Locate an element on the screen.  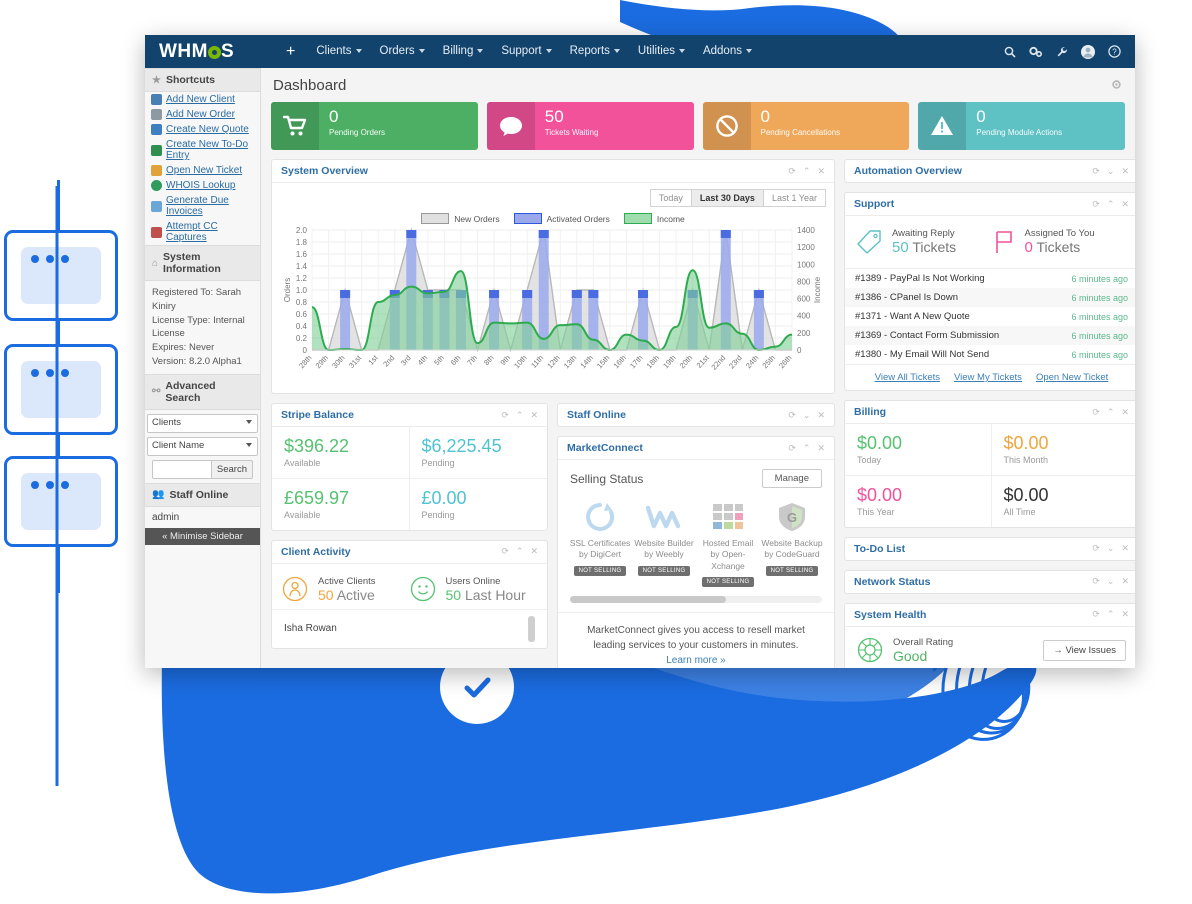
sidebar-item-create-todo: Create New To-Do Entry is located at coordinates (202, 150).